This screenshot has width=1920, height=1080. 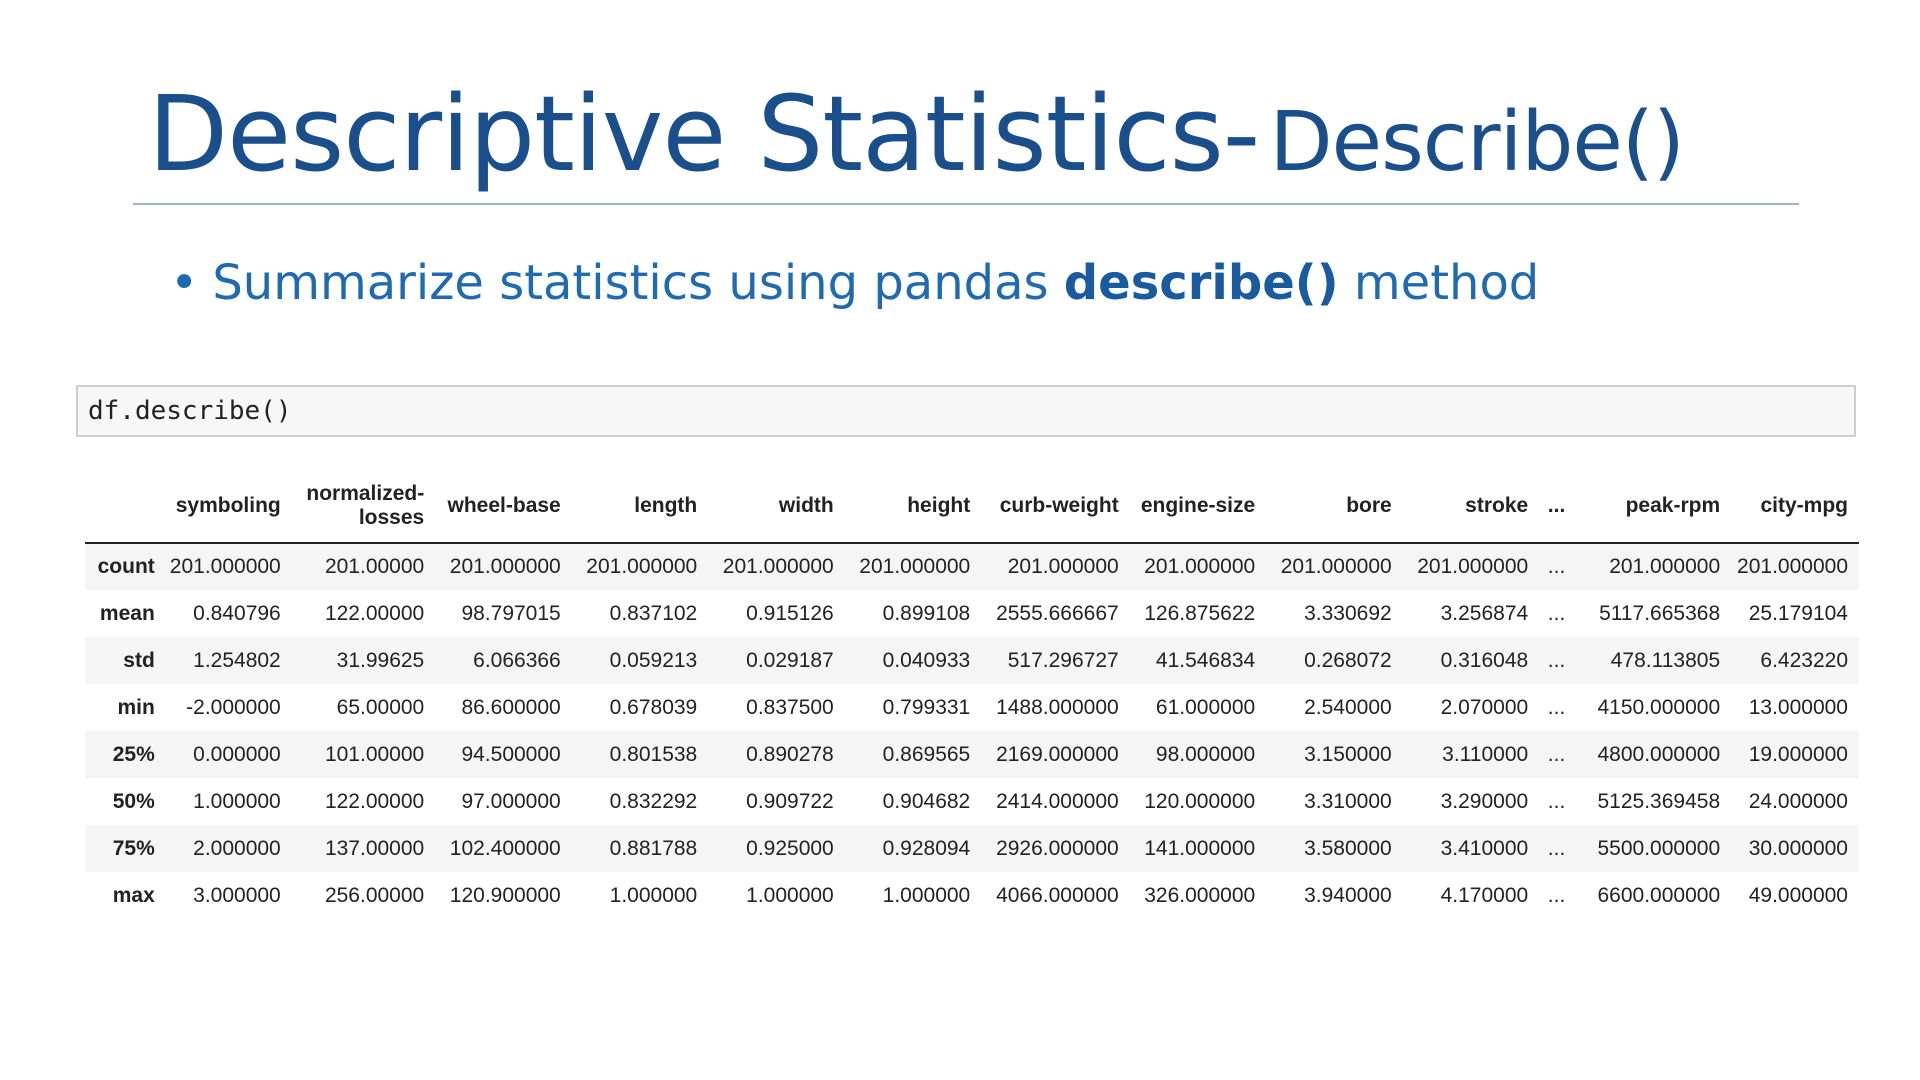 I want to click on table-cell: 49.000000, so click(x=1798, y=895).